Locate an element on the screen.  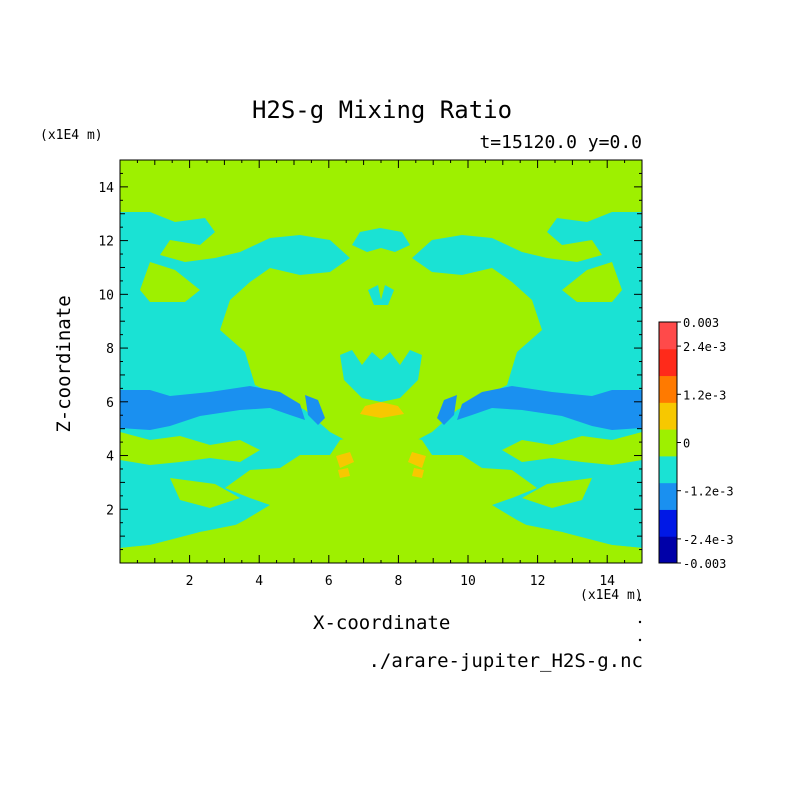
x-tick-label: 6 is located at coordinates (329, 581).